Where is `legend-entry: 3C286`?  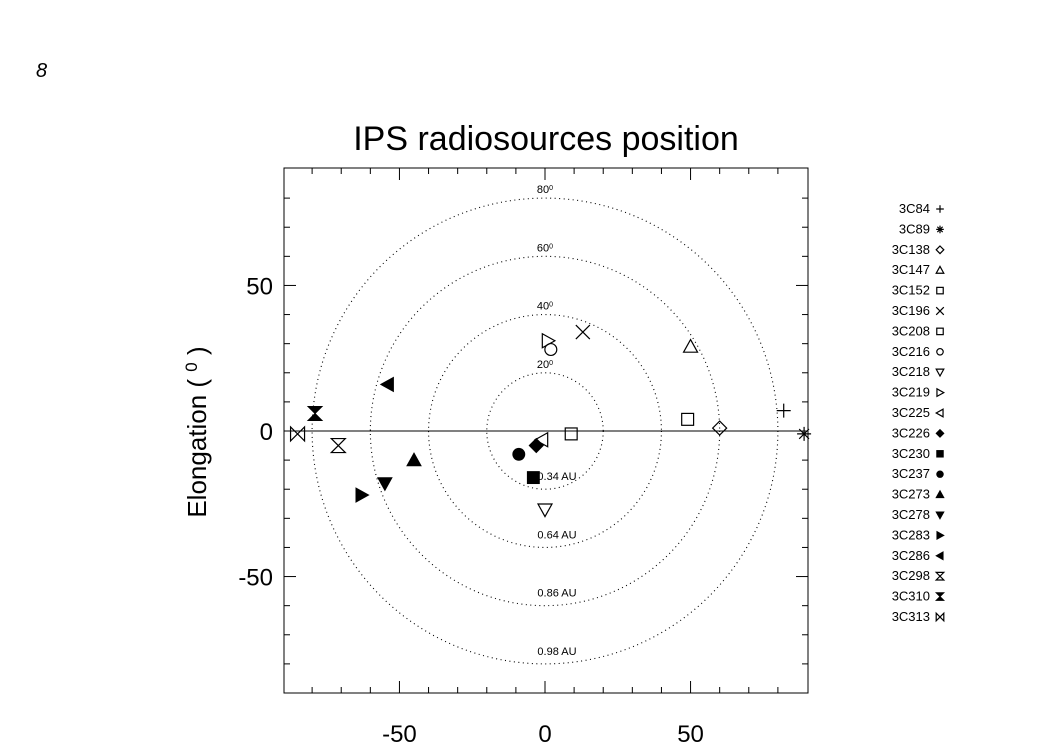
legend-entry: 3C286 is located at coordinates (918, 555).